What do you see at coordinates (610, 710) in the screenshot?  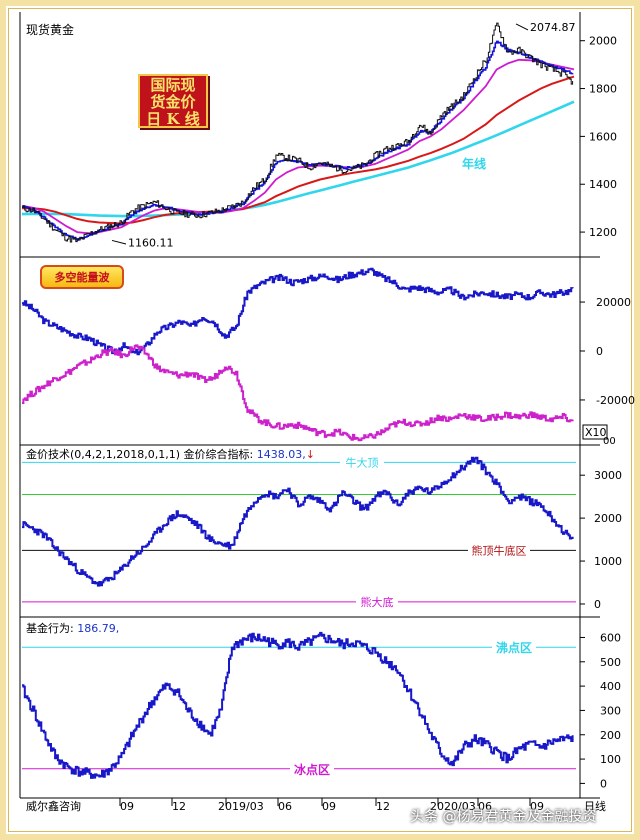 I see `y-tick-label: 300` at bounding box center [610, 710].